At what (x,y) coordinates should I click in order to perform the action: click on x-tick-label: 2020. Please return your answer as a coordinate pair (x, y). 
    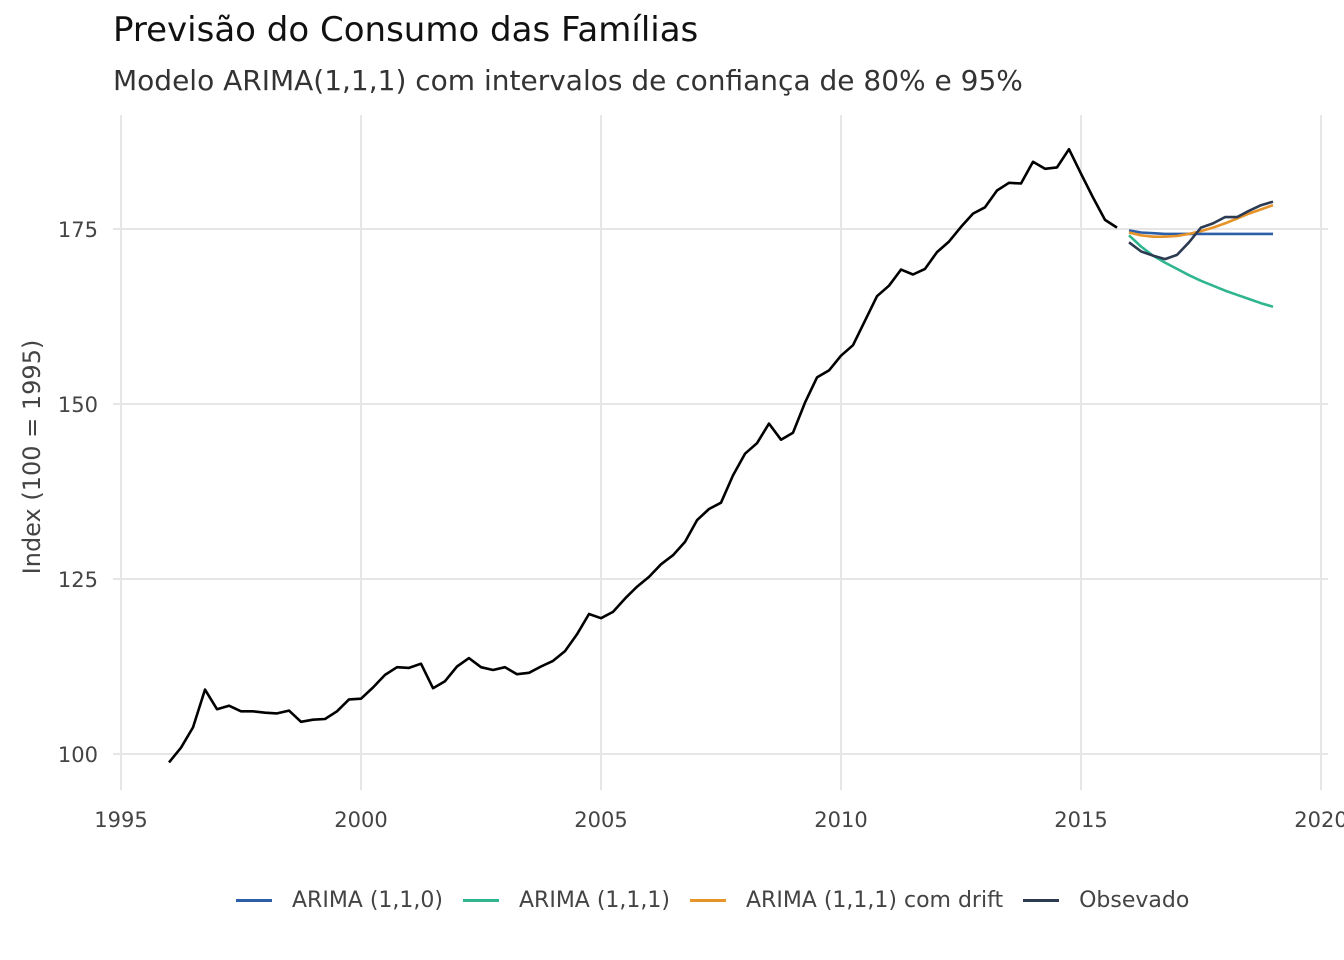
    Looking at the image, I should click on (1319, 820).